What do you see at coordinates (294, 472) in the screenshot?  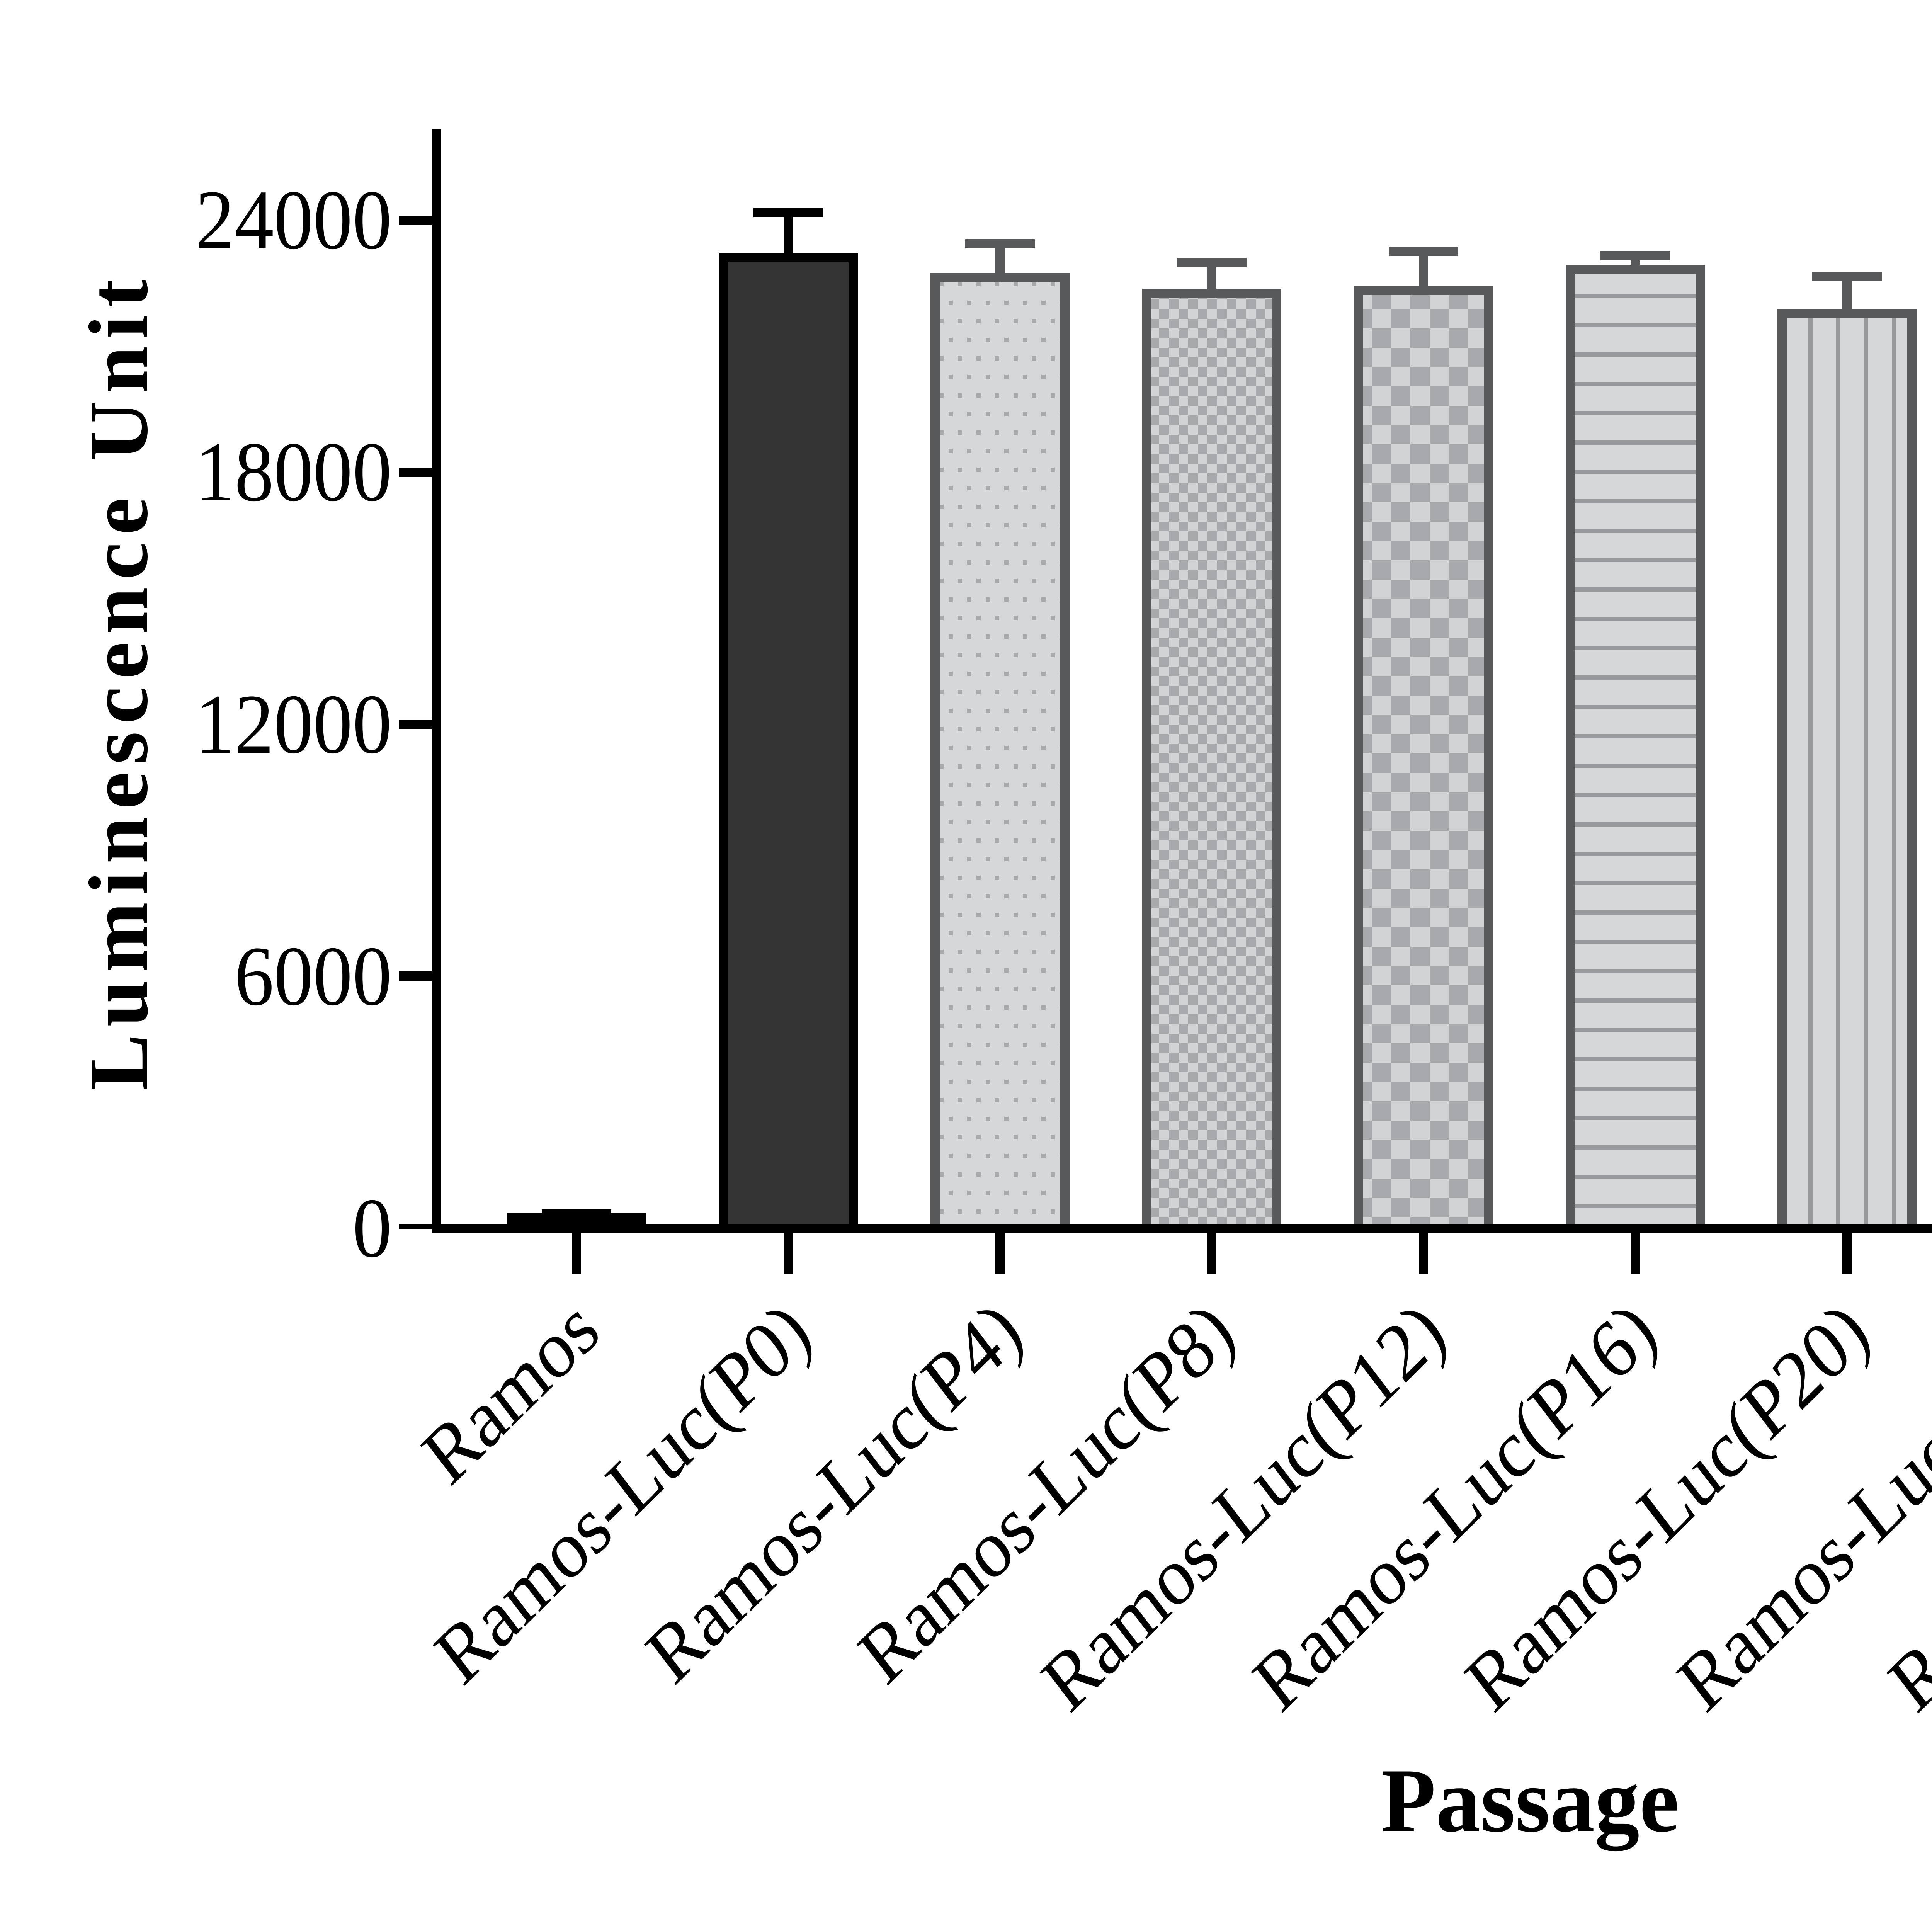 I see `svg-text: 18000` at bounding box center [294, 472].